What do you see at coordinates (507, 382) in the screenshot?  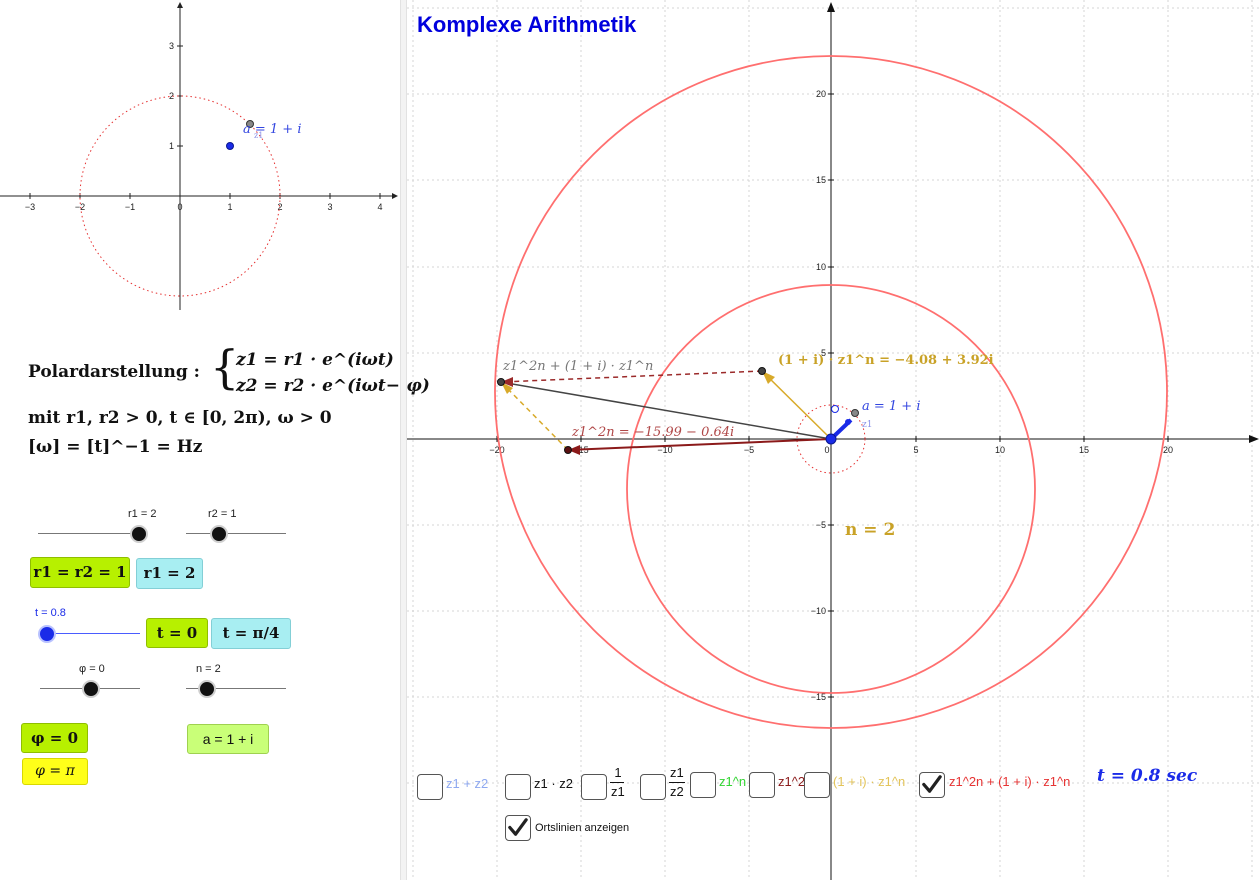 I see `vector-shifted-2n-arrow` at bounding box center [507, 382].